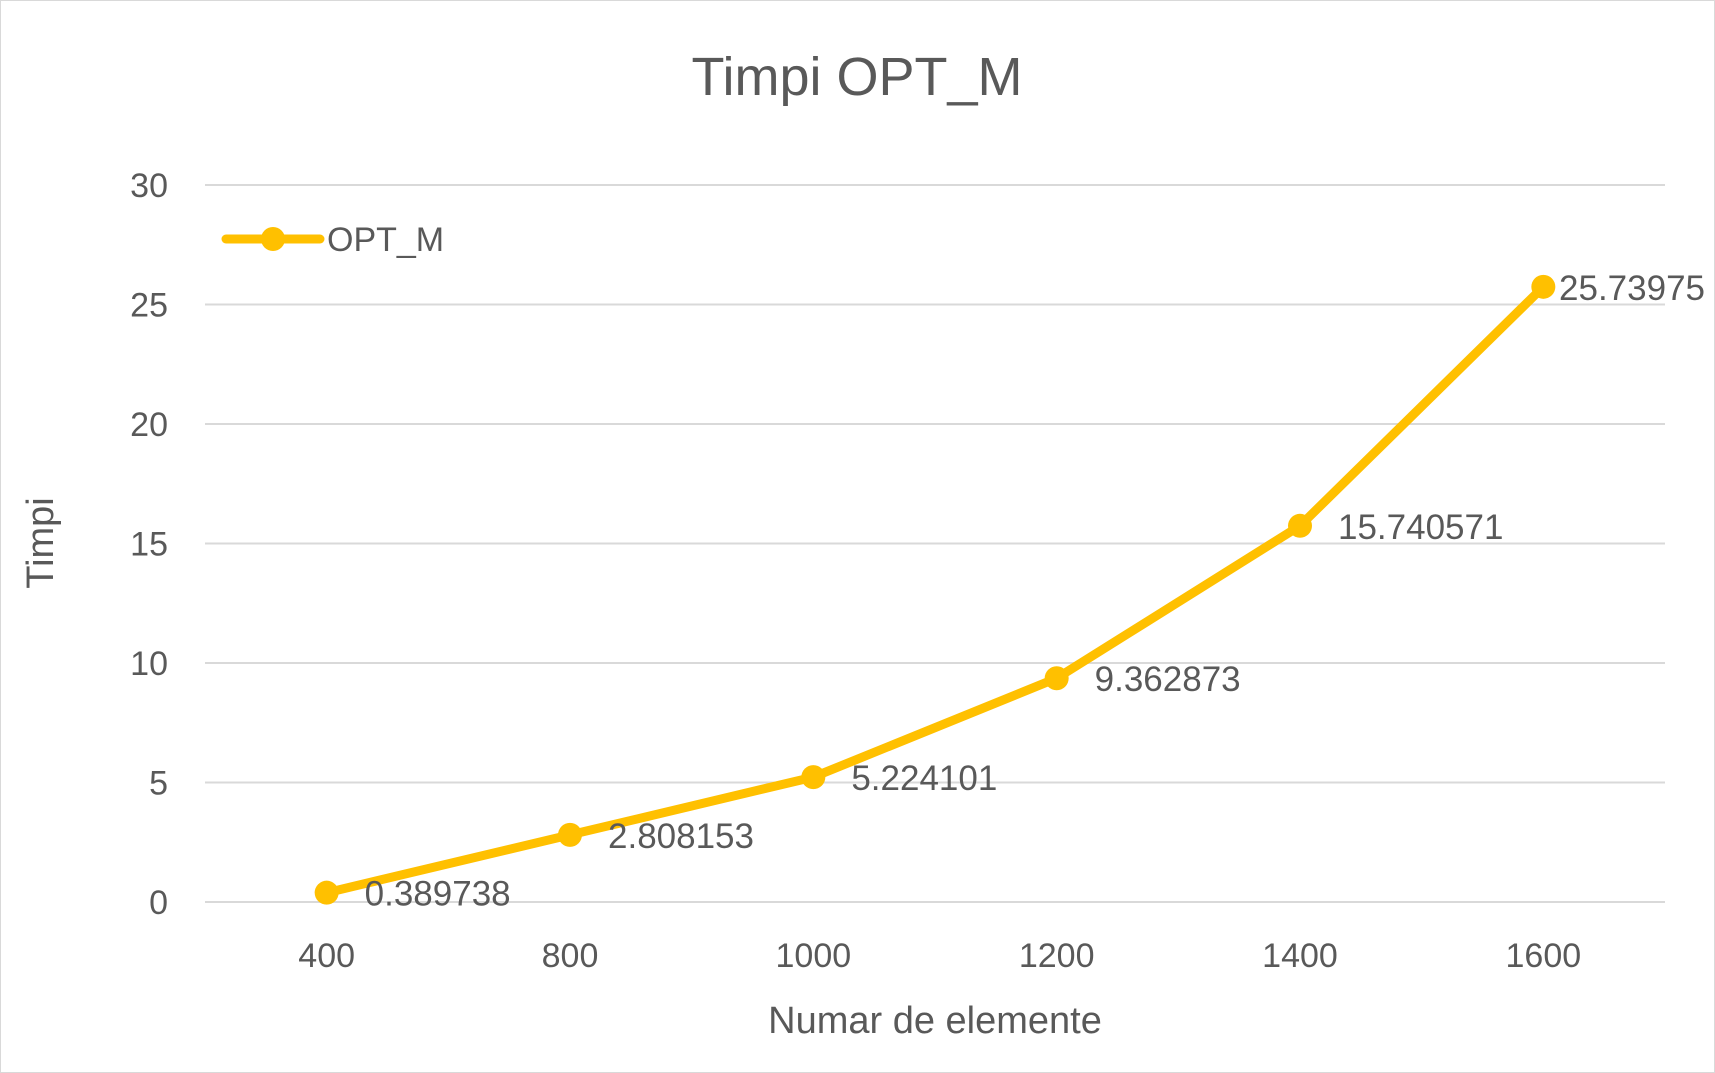 This screenshot has height=1073, width=1715. What do you see at coordinates (1544, 956) in the screenshot?
I see `x-tick-label: 1600` at bounding box center [1544, 956].